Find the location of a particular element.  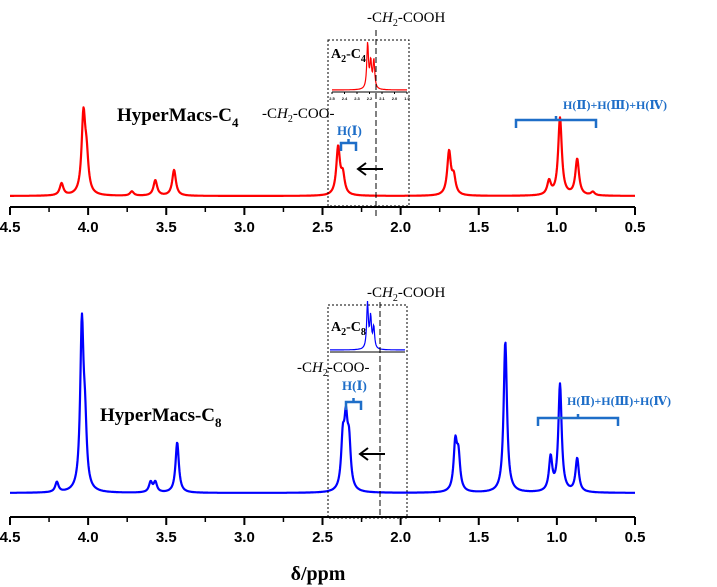

x-ticks-c8: 4.5 4.0 3.5 3.0 2.5 2.0 1.5 1.0 0.5 is located at coordinates (322, 531).